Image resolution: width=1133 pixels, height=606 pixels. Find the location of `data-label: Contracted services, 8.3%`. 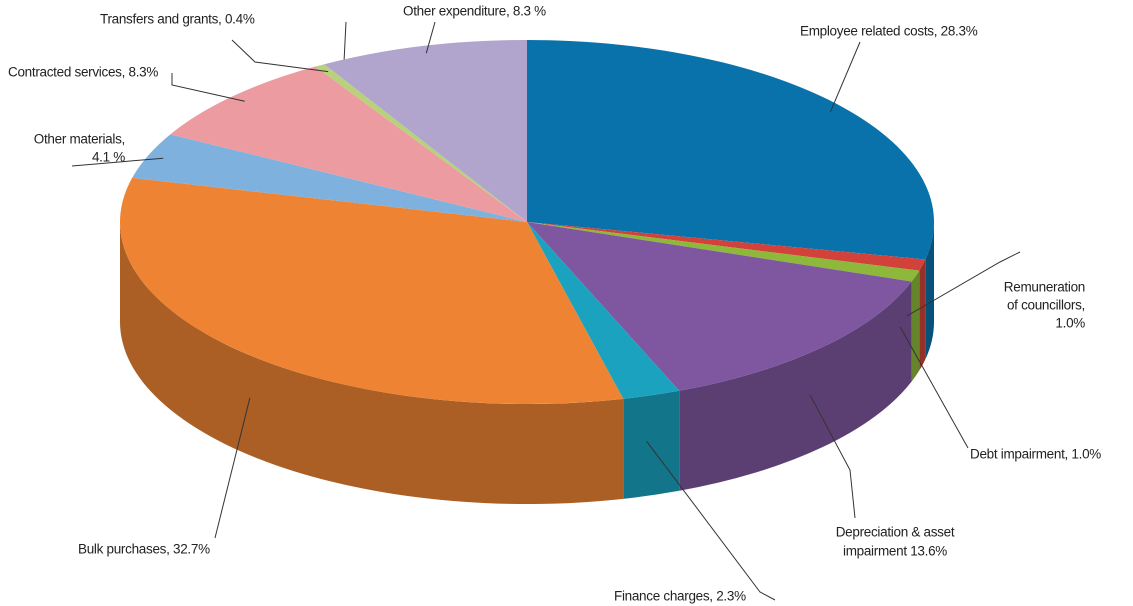

data-label: Contracted services, 8.3% is located at coordinates (83, 72).